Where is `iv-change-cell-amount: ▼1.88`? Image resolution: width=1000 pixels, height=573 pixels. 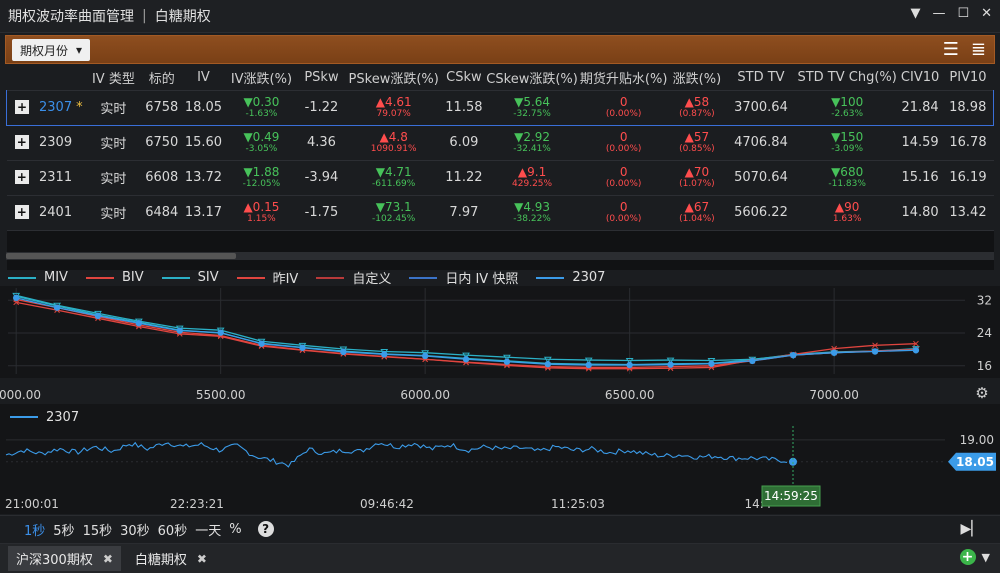
iv-change-cell-amount: ▼1.88 is located at coordinates (261, 171).